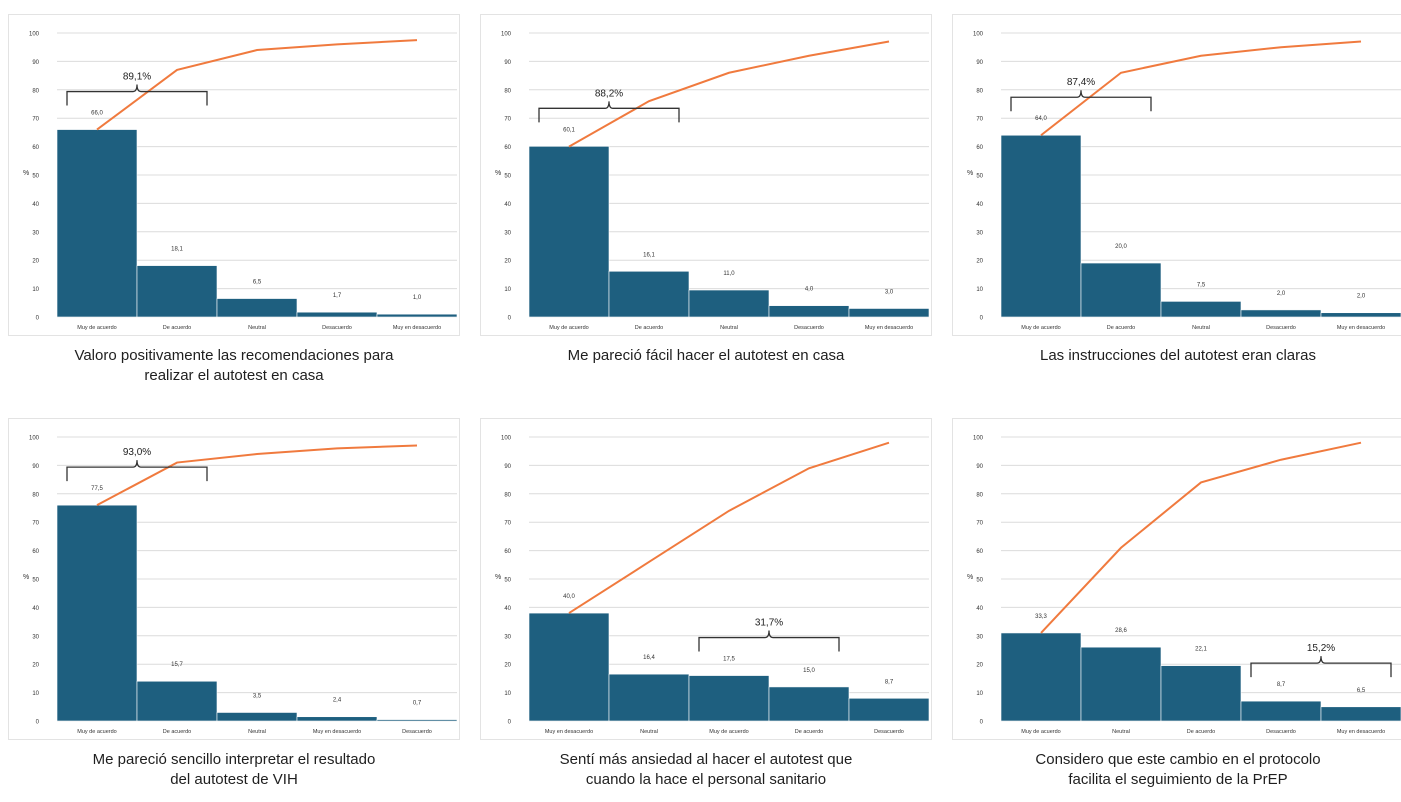  Describe the element at coordinates (1121, 247) in the screenshot. I see `bar-value-label: 20,0` at that location.